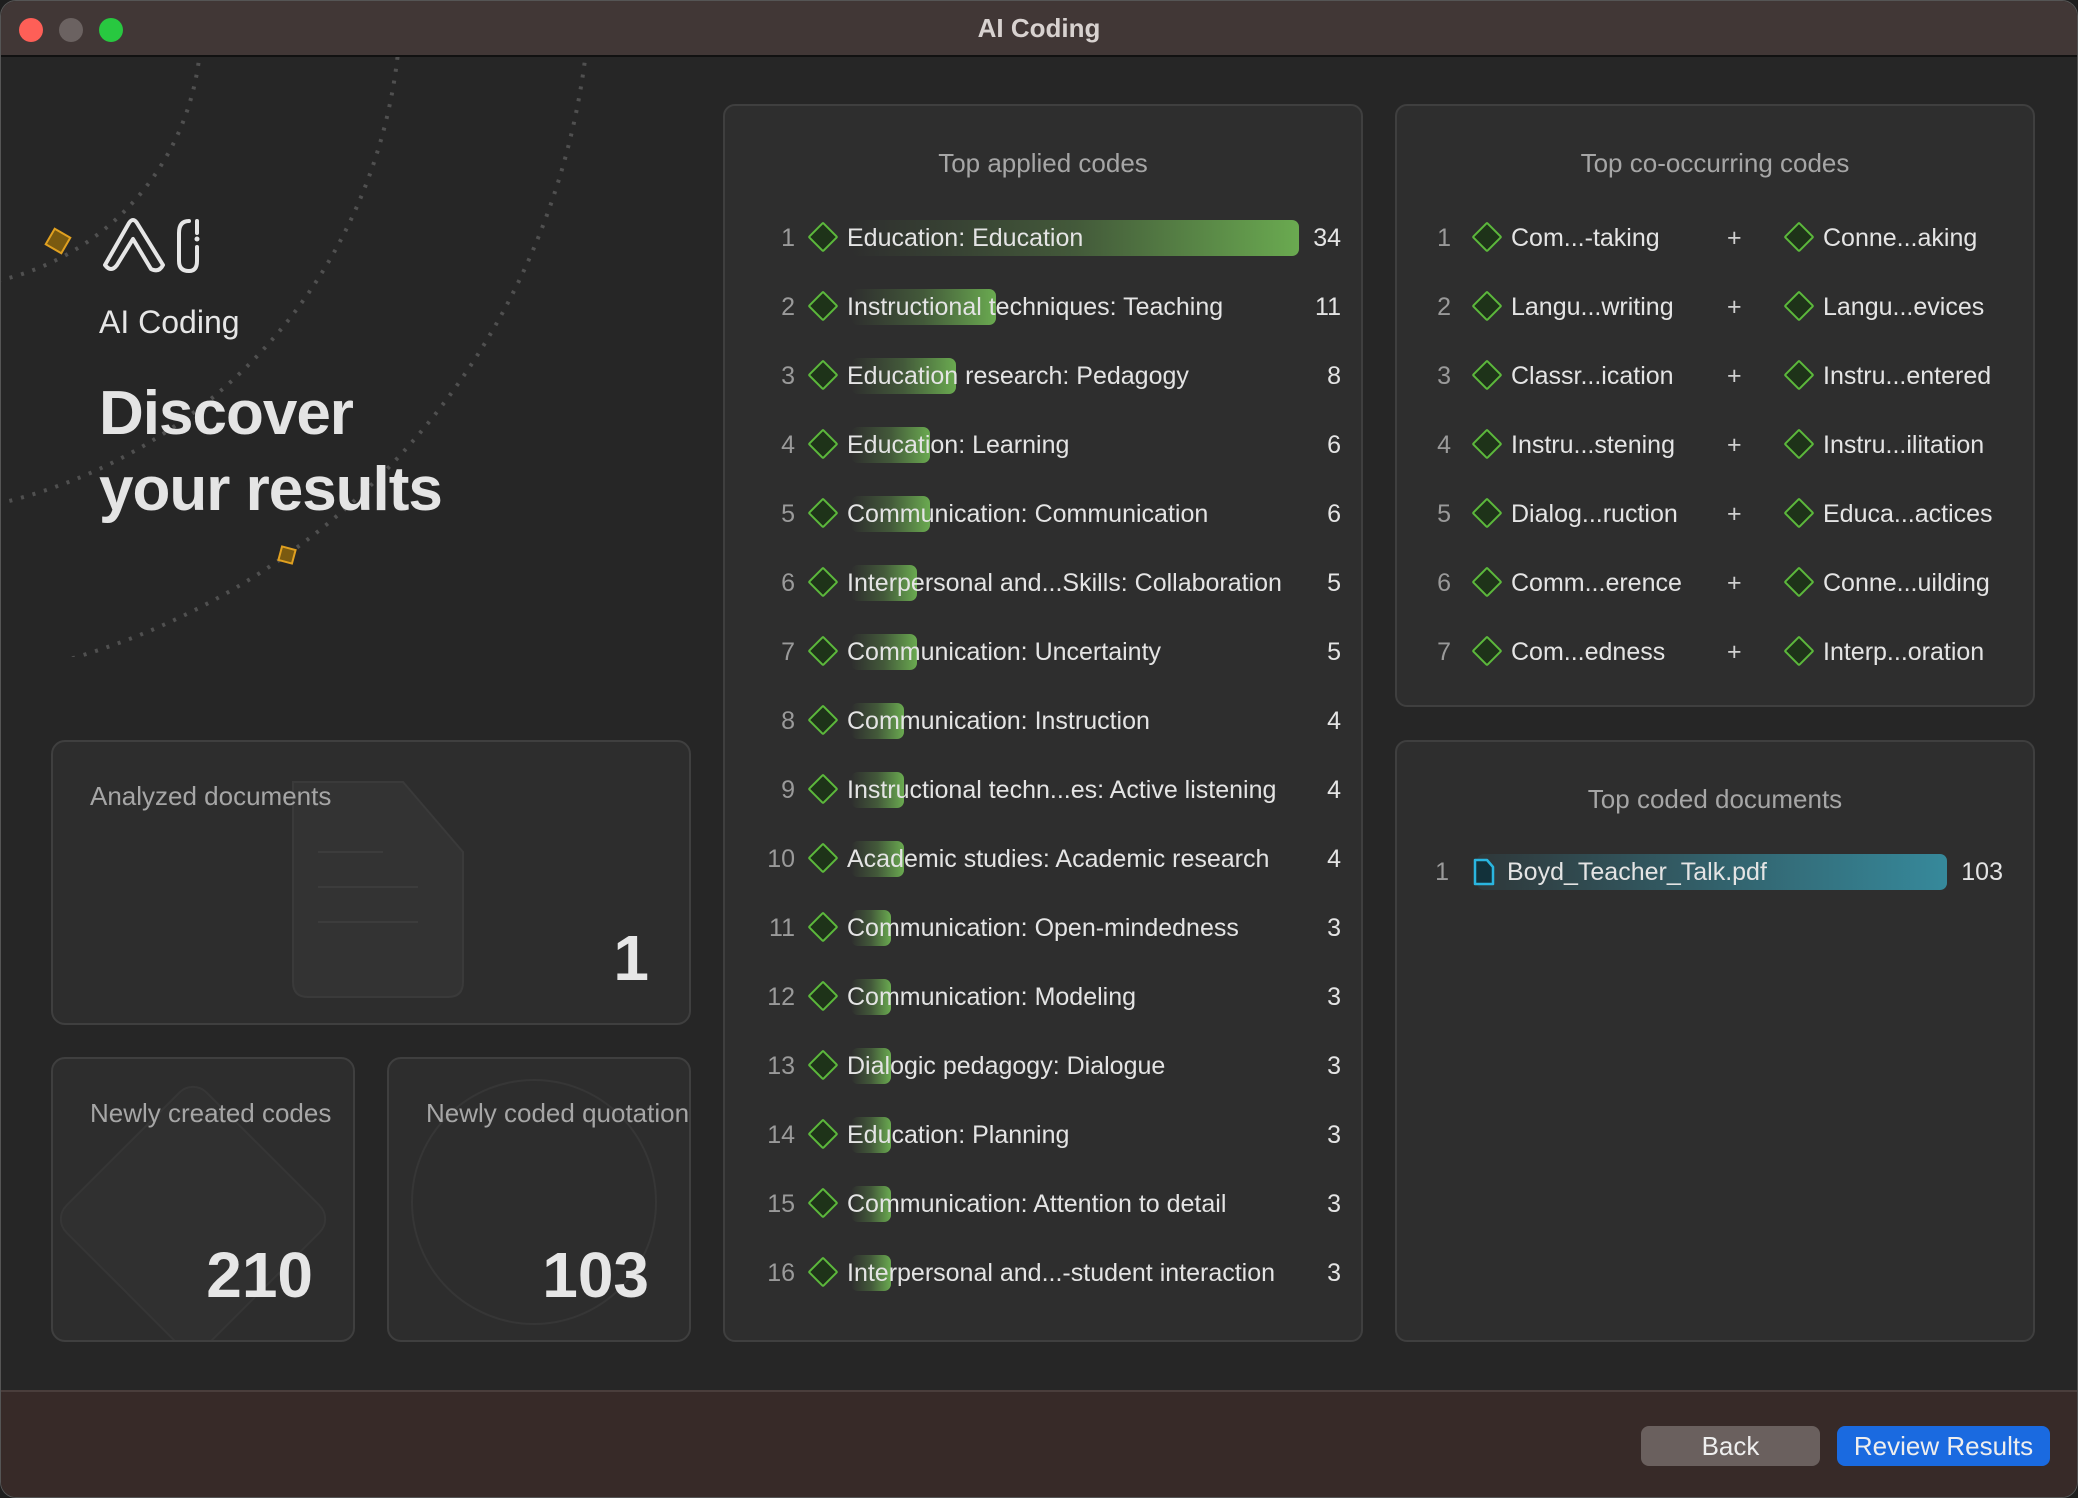  Describe the element at coordinates (1906, 583) in the screenshot. I see `code-name: Conne...uilding` at that location.